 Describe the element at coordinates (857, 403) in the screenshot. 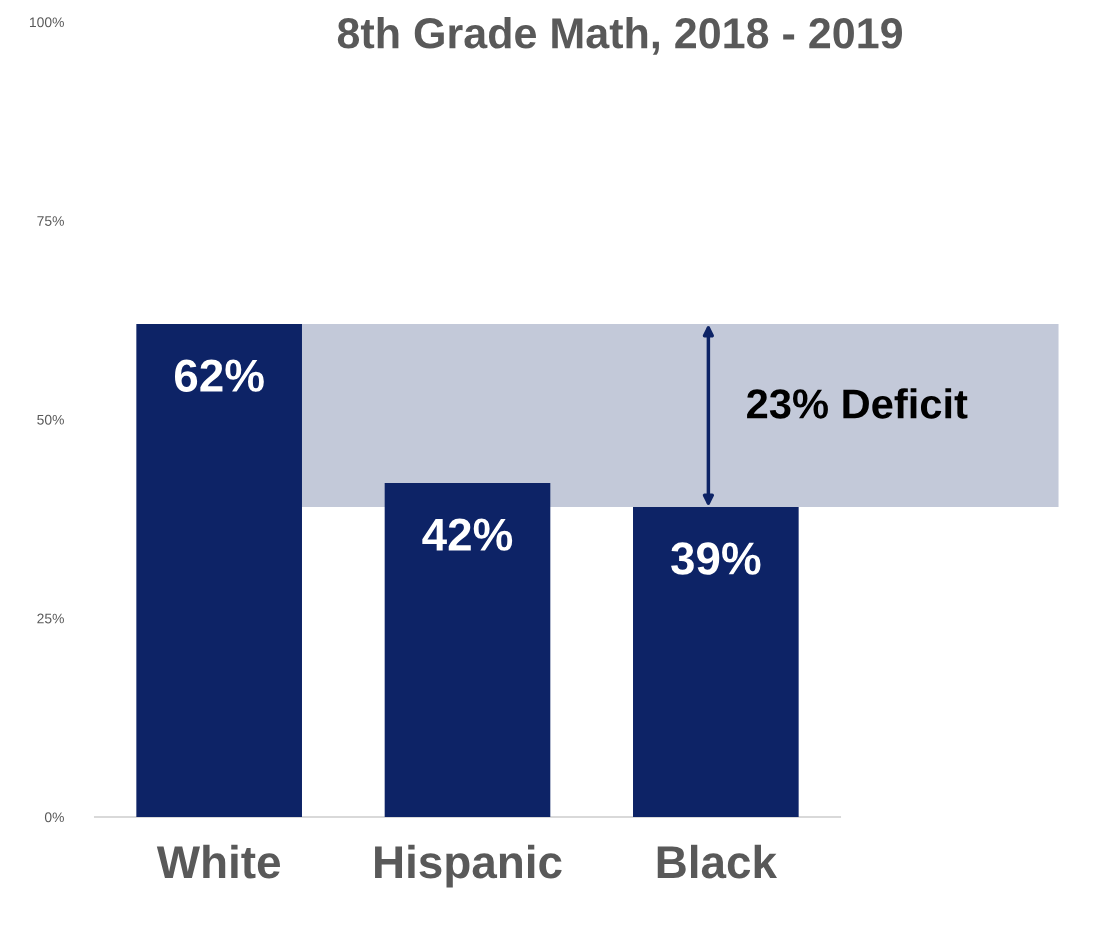

I see `band-label: 23% Deficit` at that location.